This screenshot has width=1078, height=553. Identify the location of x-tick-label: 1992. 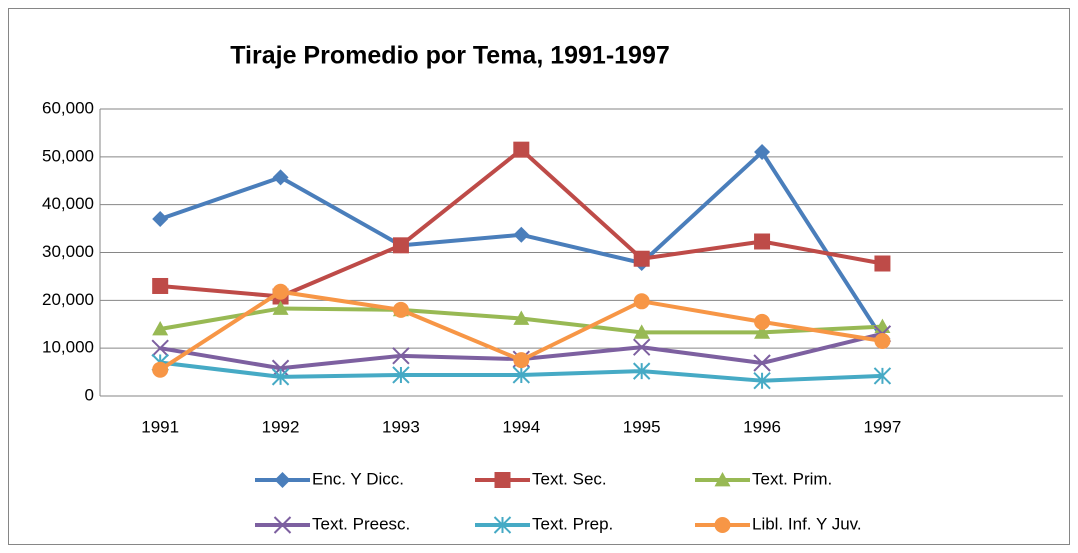
(281, 426).